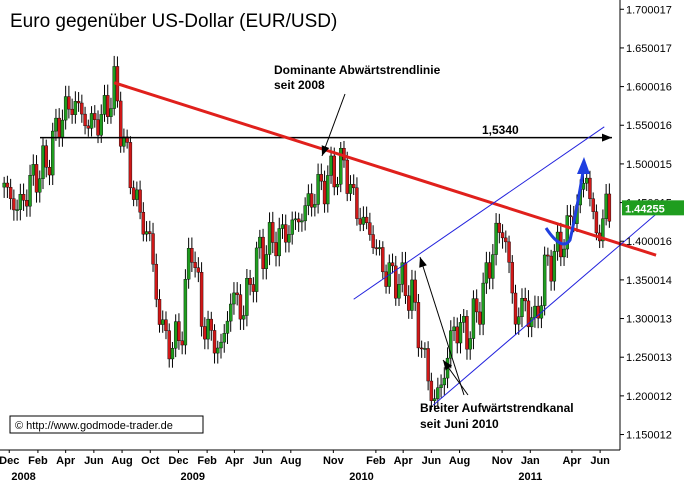  What do you see at coordinates (649, 242) in the screenshot?
I see `y-tick-label-6: 1.400016` at bounding box center [649, 242].